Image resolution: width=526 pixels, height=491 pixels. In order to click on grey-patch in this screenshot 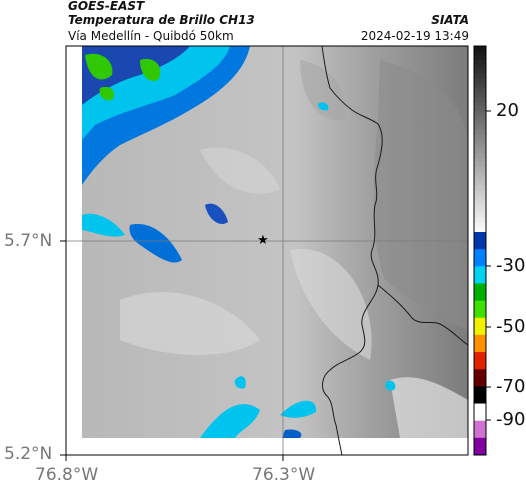, I will do `click(323, 90)`.